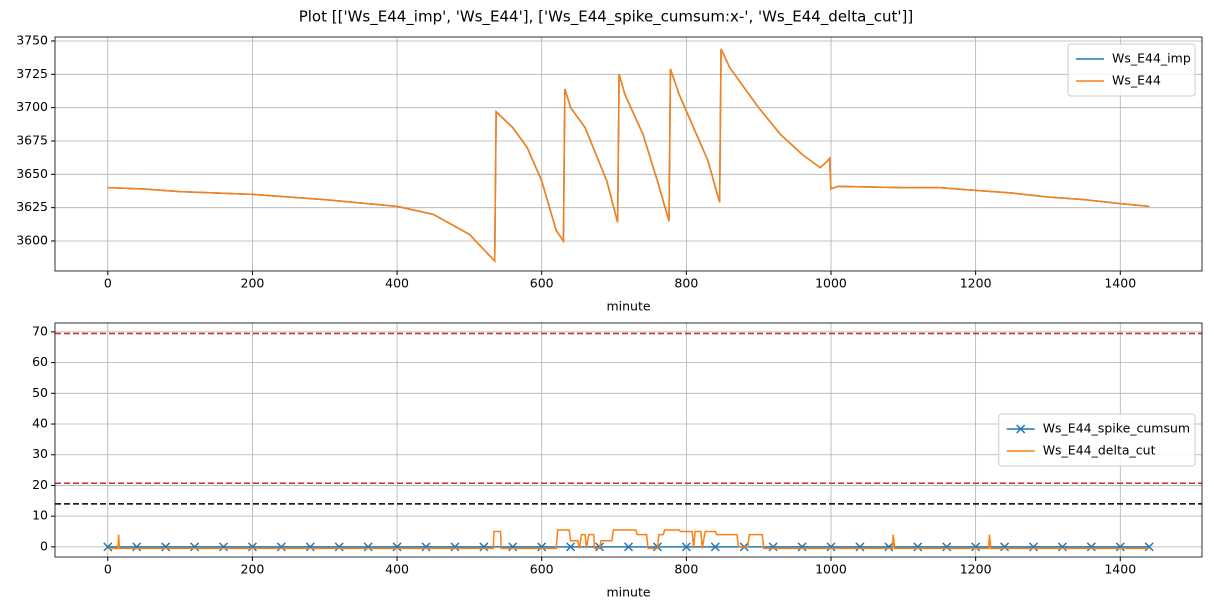 The height and width of the screenshot is (611, 1211). I want to click on legend-label: Ws_E44_imp, so click(1151, 58).